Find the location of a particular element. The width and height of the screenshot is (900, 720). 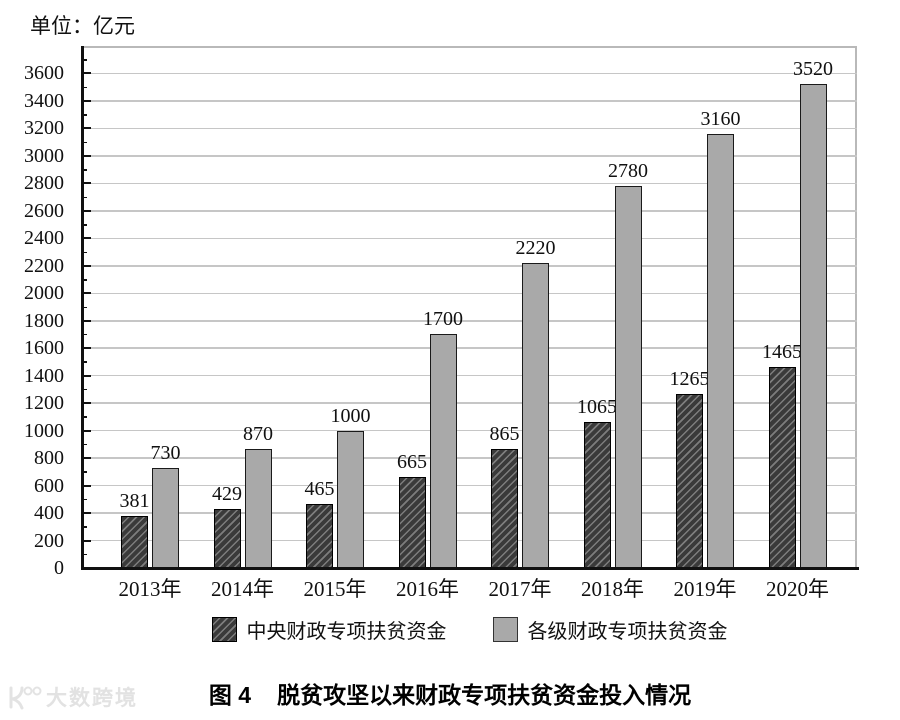

legend-swatch-all-levels-fund is located at coordinates (505, 629).